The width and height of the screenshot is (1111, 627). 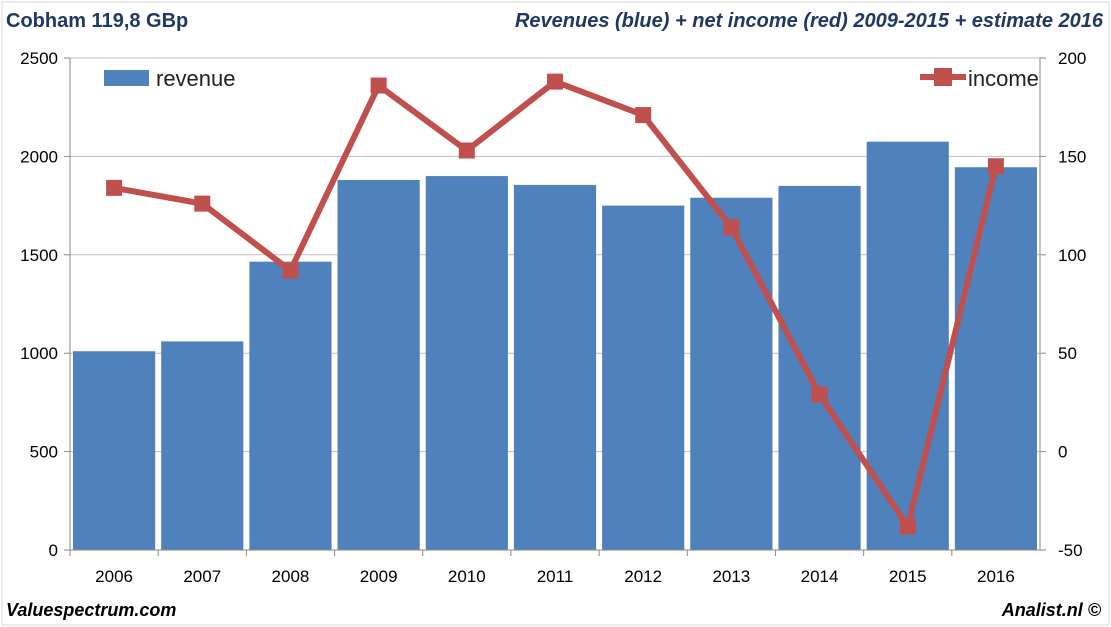 What do you see at coordinates (91, 610) in the screenshot?
I see `footer-source-left: Valuespectrum.com` at bounding box center [91, 610].